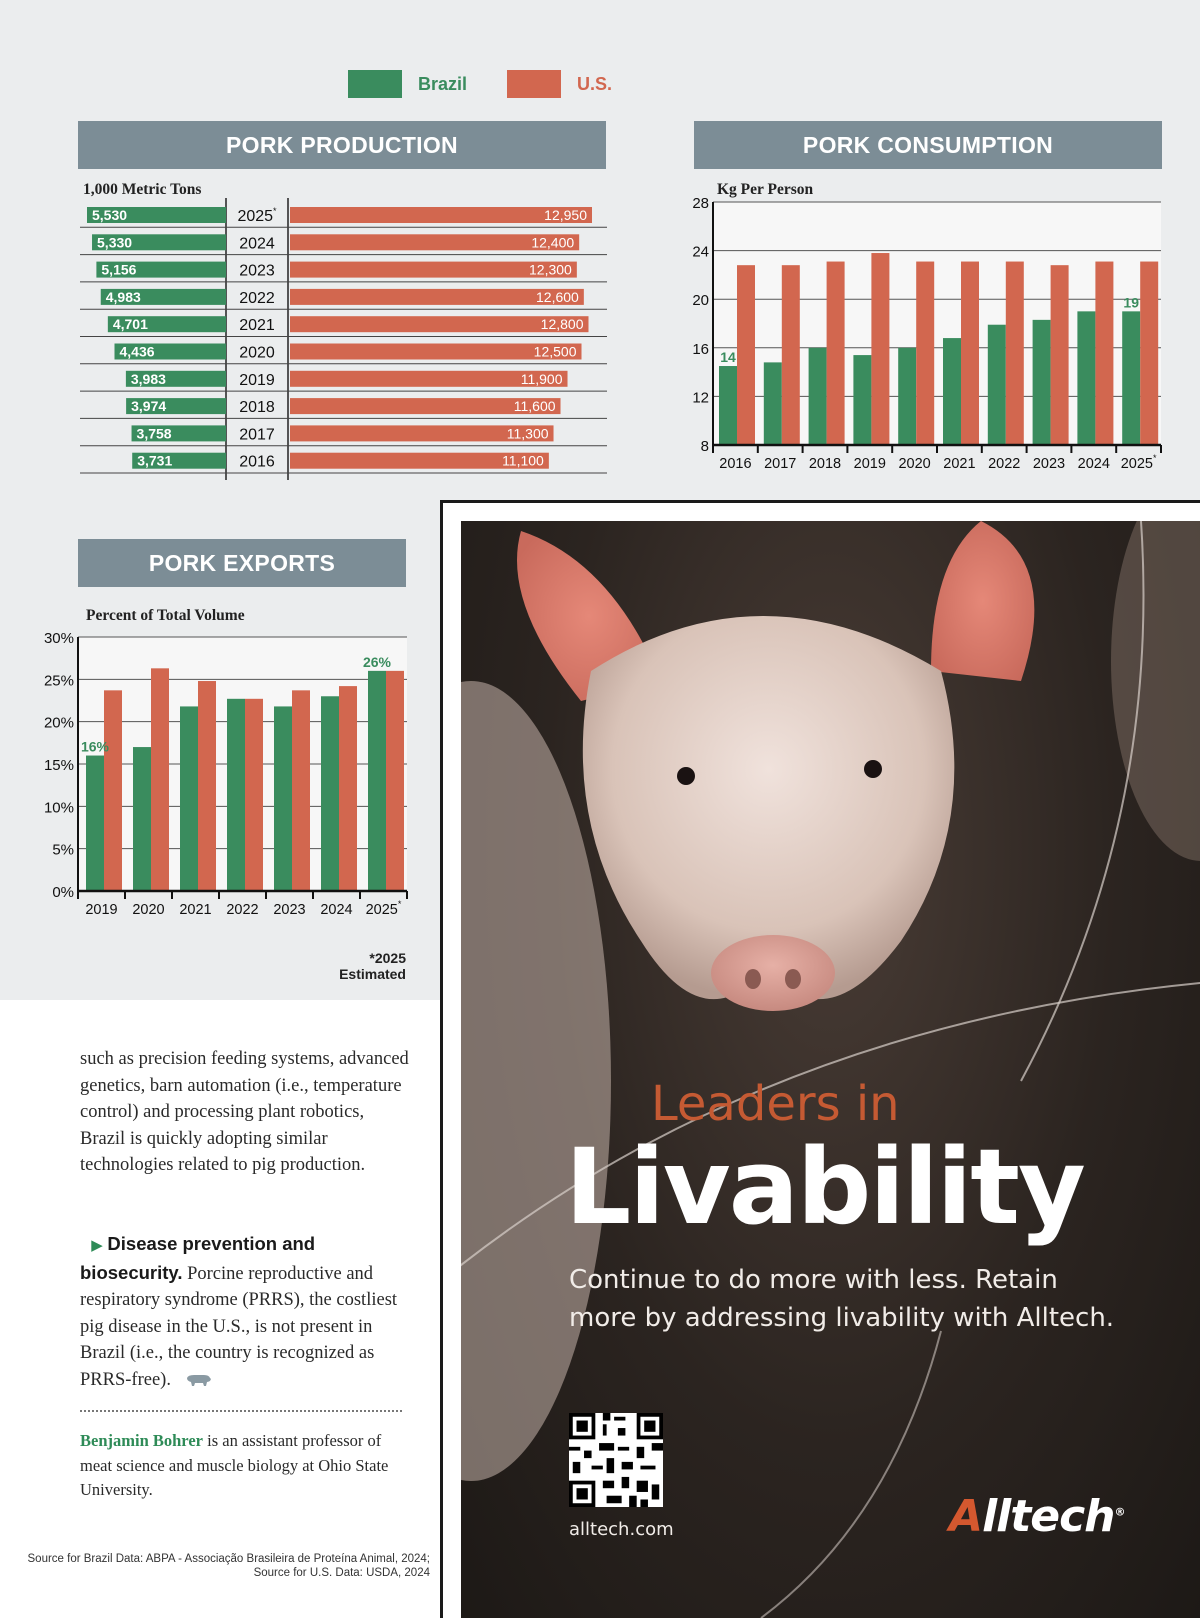  Describe the element at coordinates (443, 83) in the screenshot. I see `legend-label-brazil: Brazil` at that location.